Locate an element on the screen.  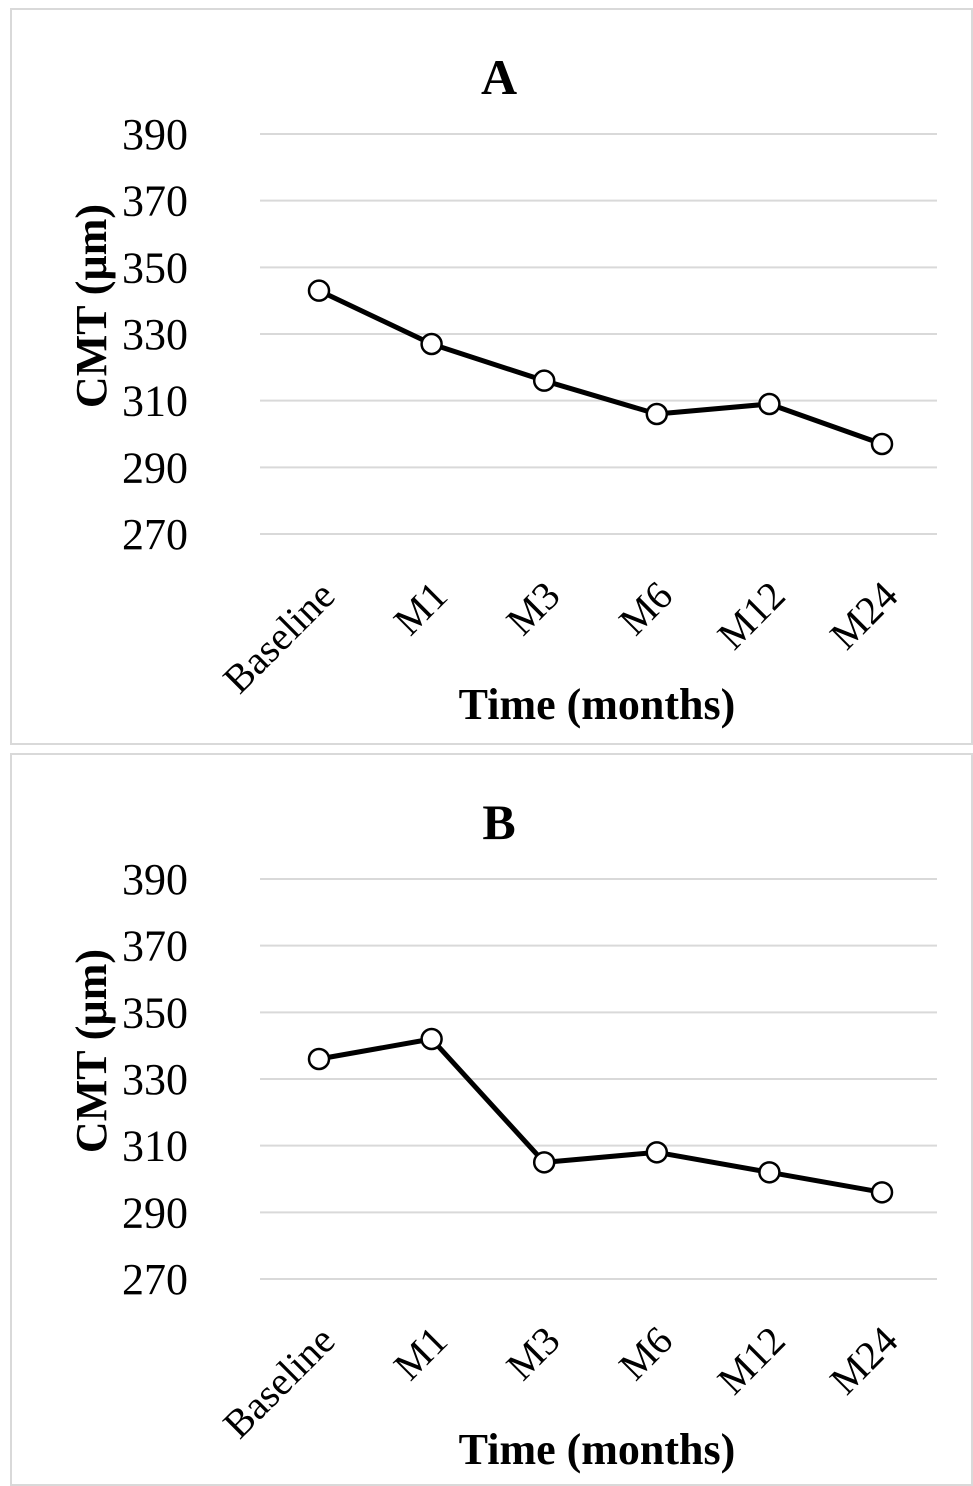
chart-title: A is located at coordinates (499, 77).